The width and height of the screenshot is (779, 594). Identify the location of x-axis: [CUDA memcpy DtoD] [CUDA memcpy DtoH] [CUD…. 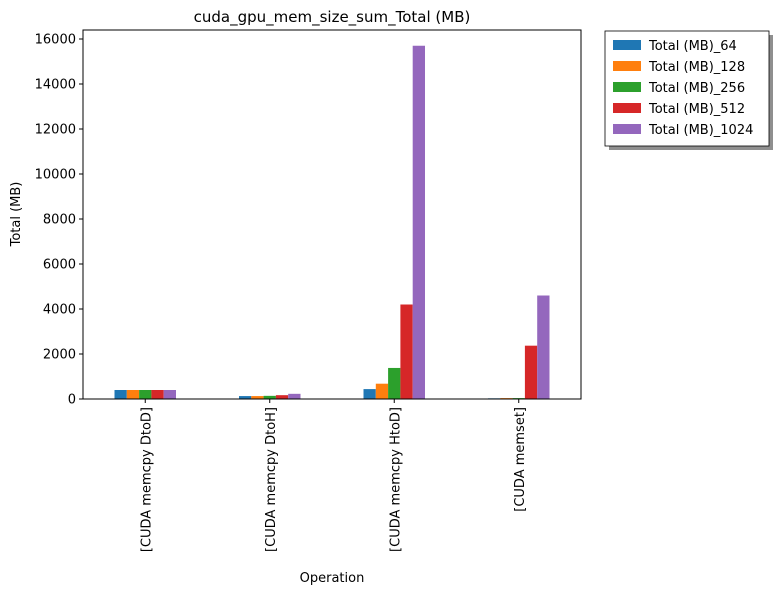
(333, 475).